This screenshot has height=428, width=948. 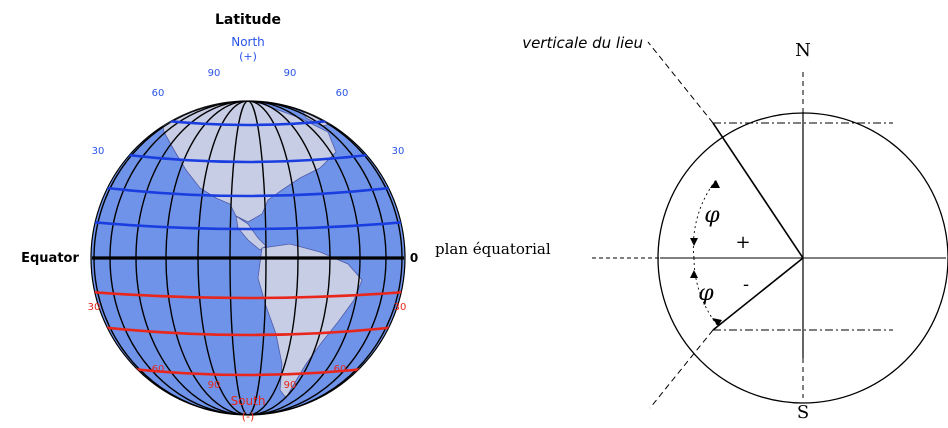 I want to click on globe-land, so click(x=261, y=250).